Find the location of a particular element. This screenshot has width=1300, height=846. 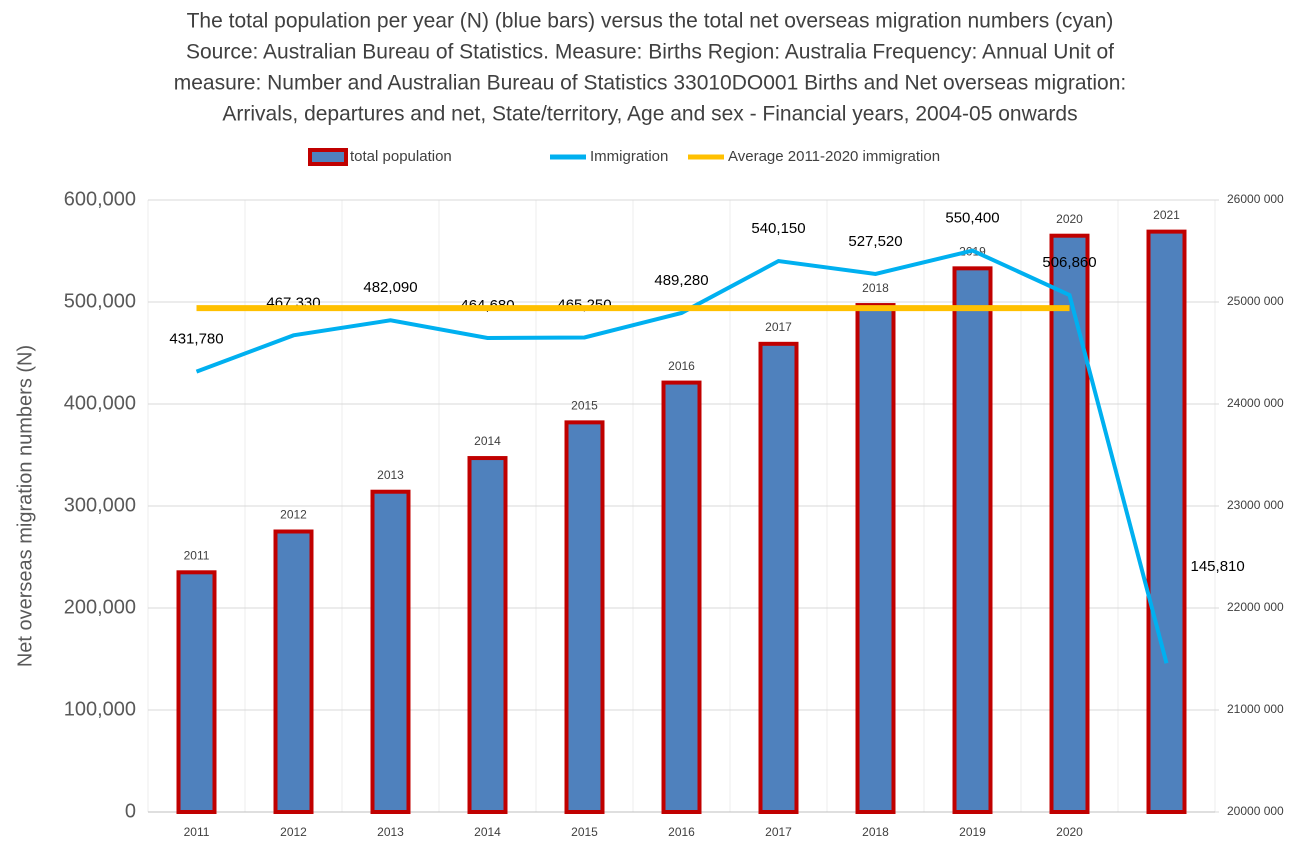

x-tick-label: 2018 is located at coordinates (875, 832).